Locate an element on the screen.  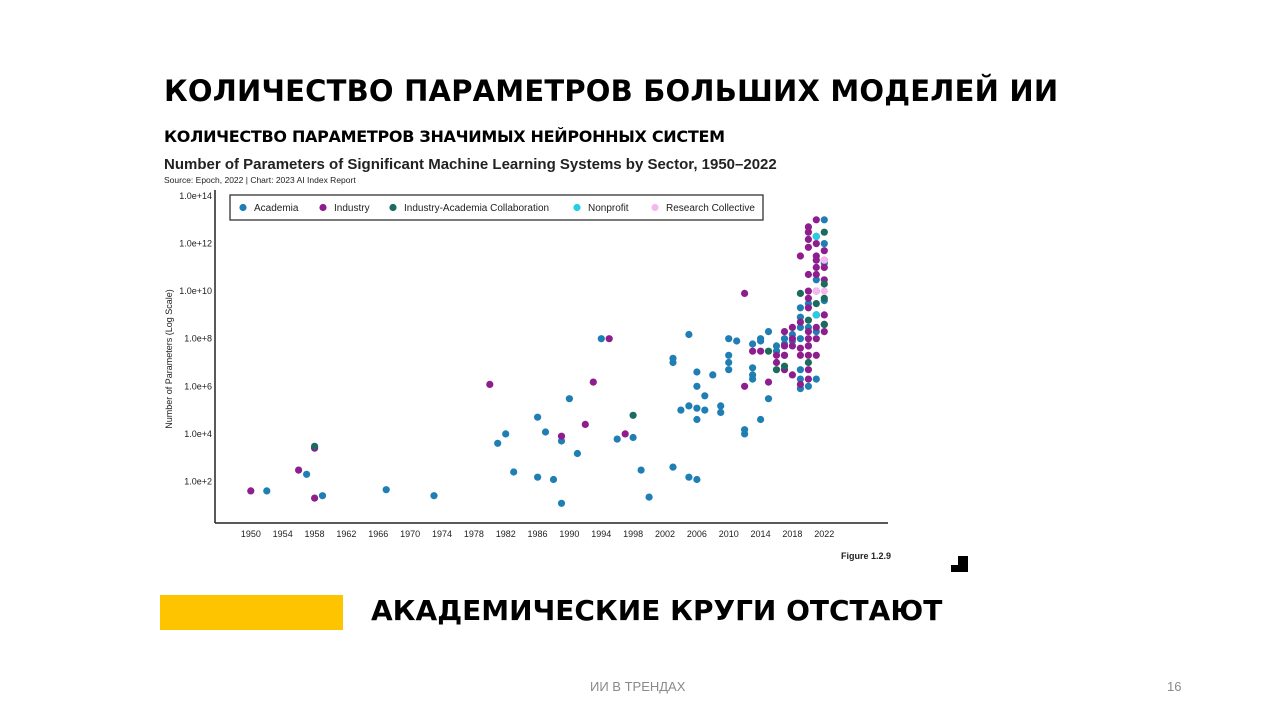
x-tick-label: 2002 is located at coordinates (665, 534).